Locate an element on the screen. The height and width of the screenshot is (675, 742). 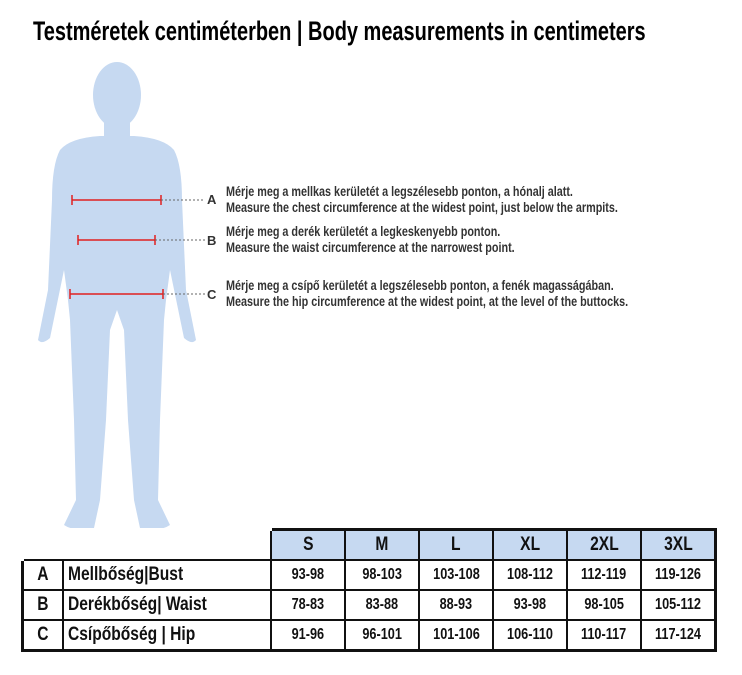
row-letter: B is located at coordinates (42, 605).